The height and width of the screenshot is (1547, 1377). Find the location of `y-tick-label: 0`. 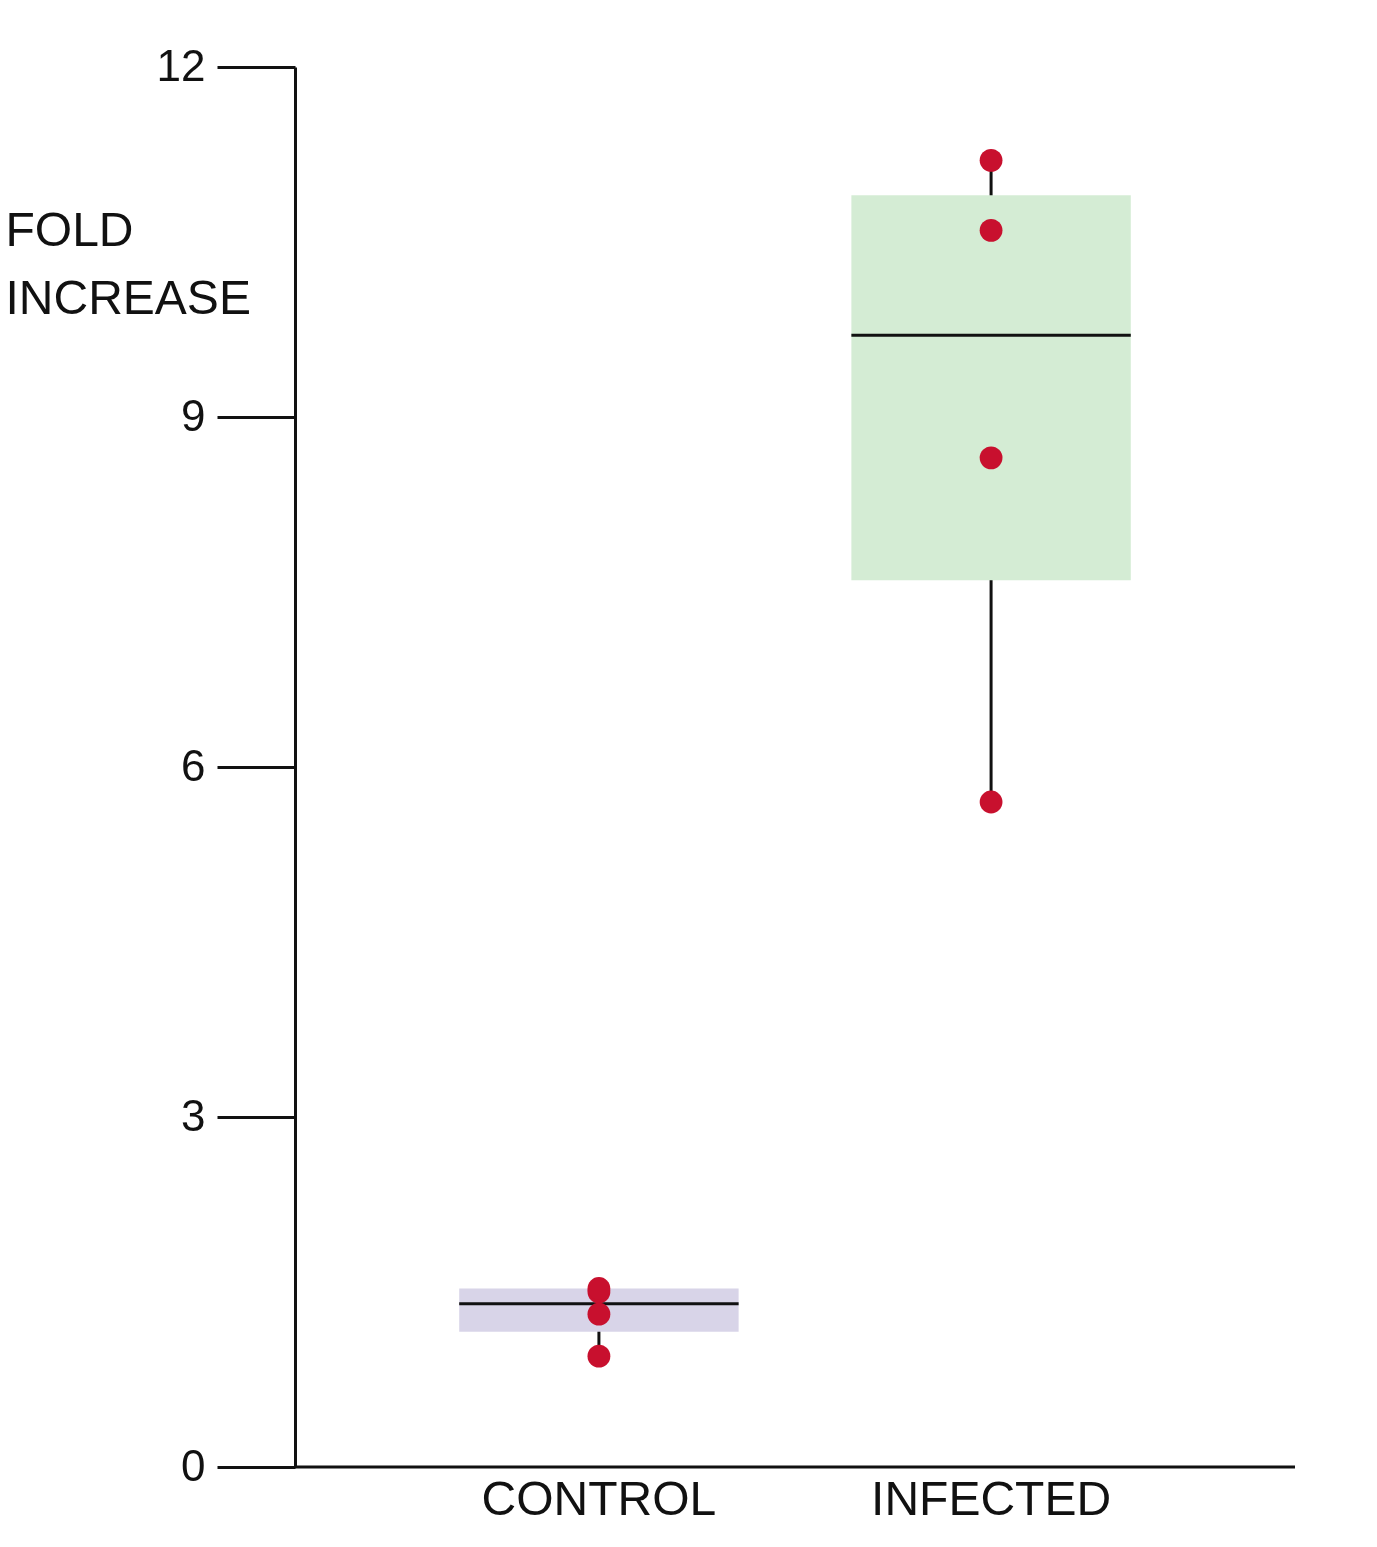

y-tick-label: 0 is located at coordinates (193, 1465).